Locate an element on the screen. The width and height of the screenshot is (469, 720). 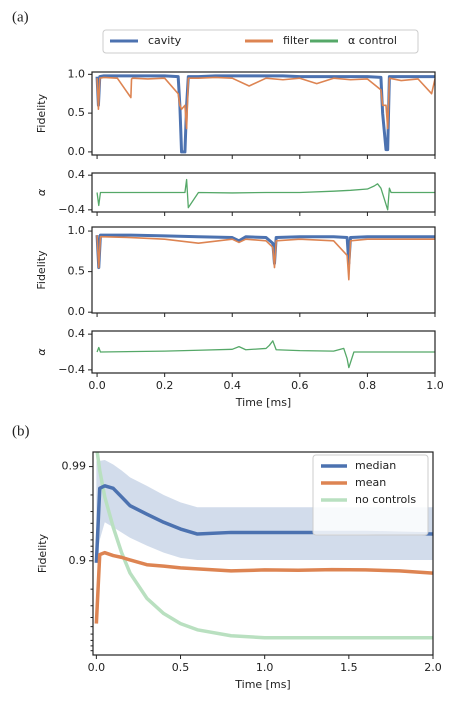
legend-box is located at coordinates (370, 495).